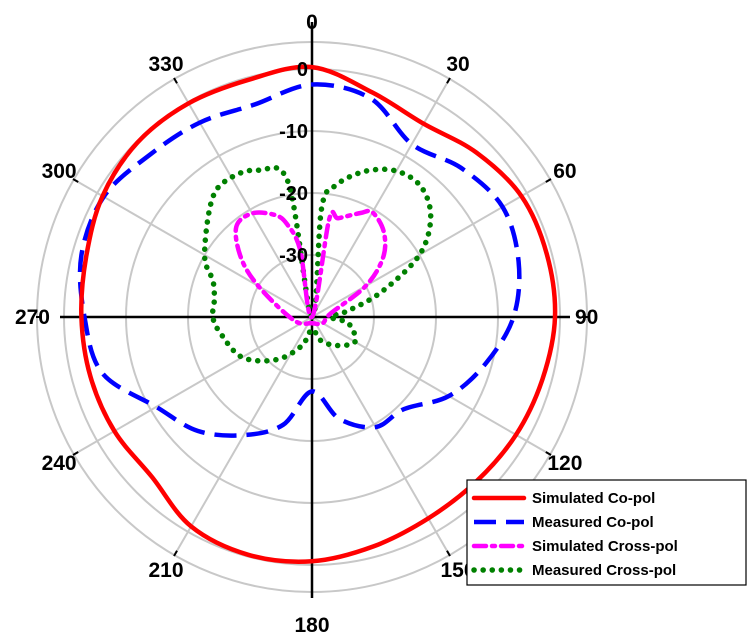 The height and width of the screenshot is (639, 748). I want to click on angle-tick-label: 270, so click(32, 317).